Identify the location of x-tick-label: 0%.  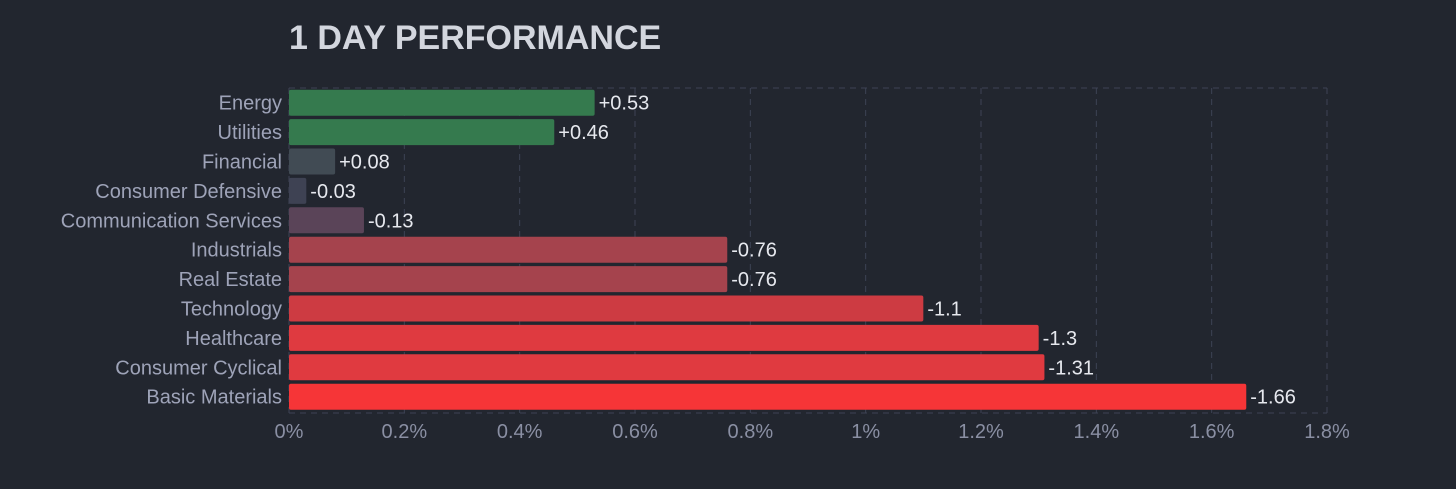
(289, 432).